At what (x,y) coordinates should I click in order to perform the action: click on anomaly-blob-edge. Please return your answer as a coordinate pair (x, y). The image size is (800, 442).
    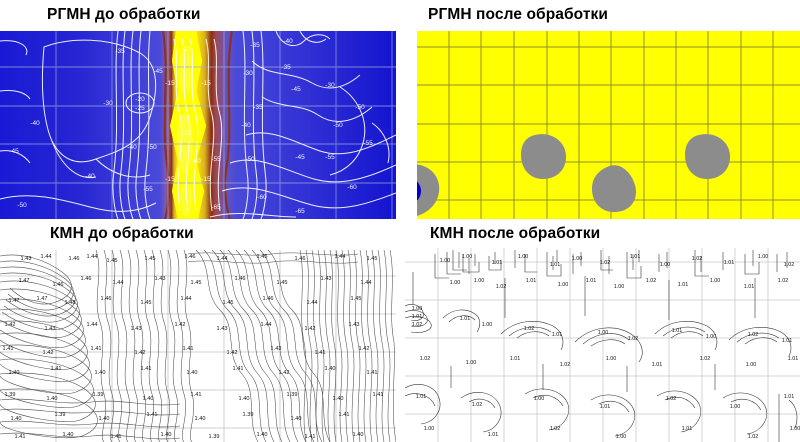
    Looking at the image, I should click on (428, 190).